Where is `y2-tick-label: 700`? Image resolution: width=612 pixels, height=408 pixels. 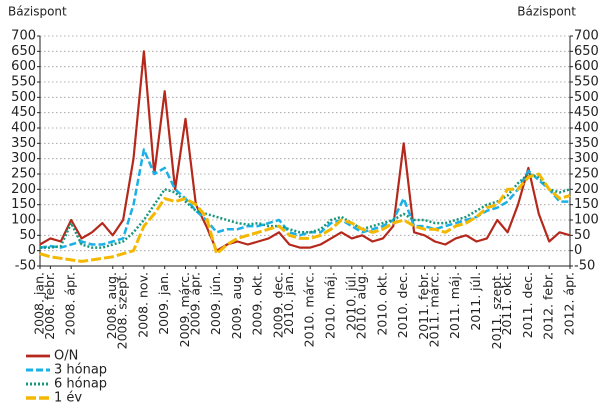
y2-tick-label: 700 is located at coordinates (586, 36).